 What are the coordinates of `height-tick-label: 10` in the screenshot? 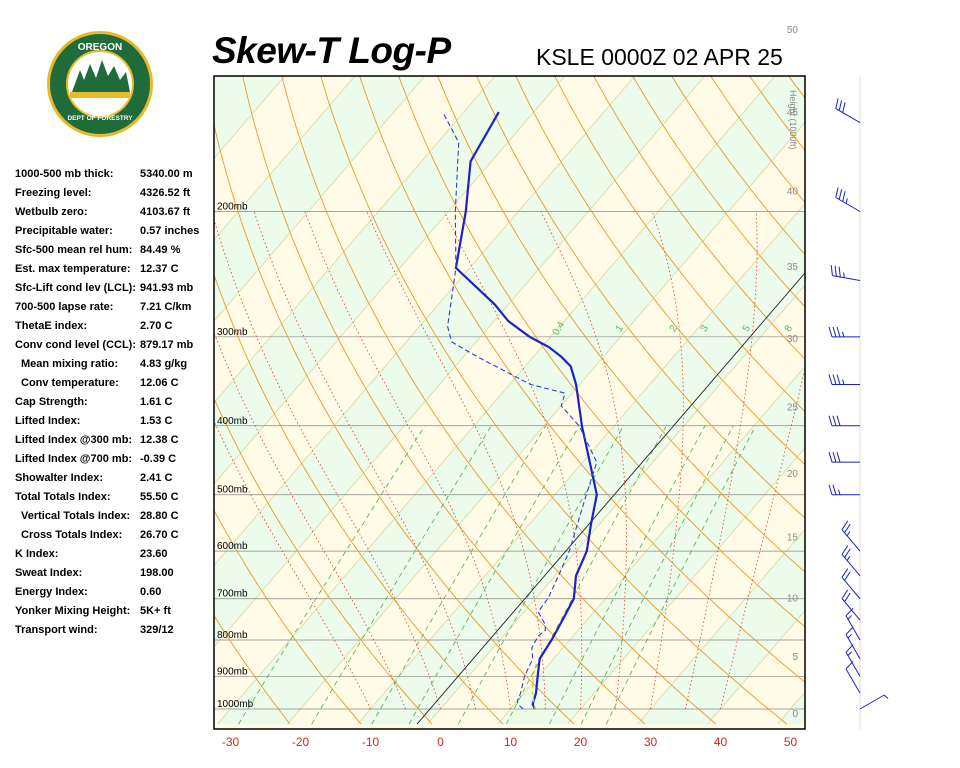 It's located at (793, 598).